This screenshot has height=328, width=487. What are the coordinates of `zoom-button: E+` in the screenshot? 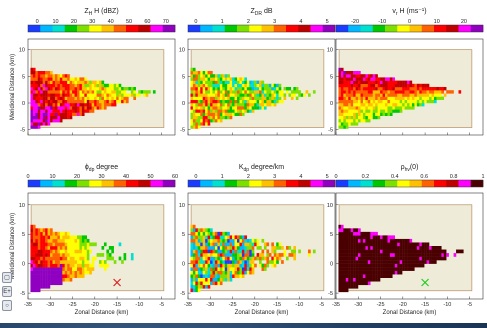 It's located at (7, 291).